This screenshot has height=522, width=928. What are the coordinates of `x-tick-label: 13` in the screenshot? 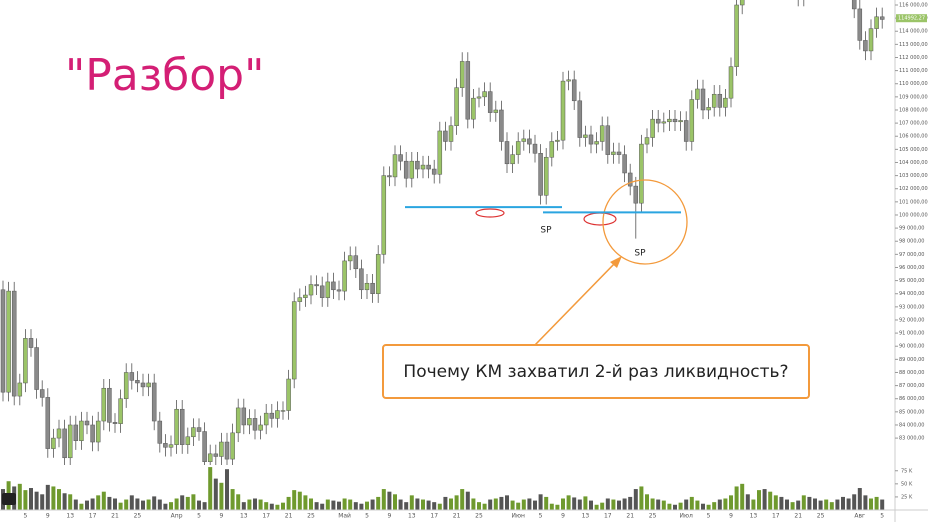 It's located at (754, 516).